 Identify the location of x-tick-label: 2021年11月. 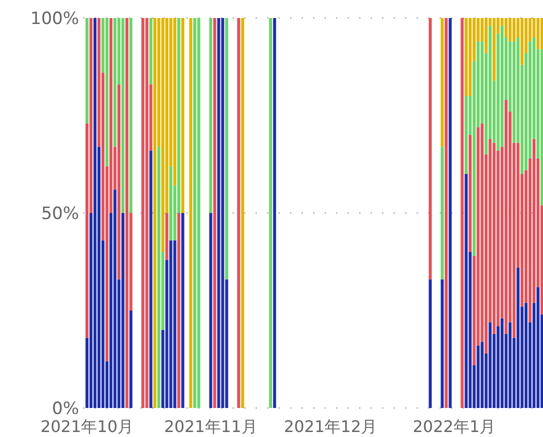
(211, 426).